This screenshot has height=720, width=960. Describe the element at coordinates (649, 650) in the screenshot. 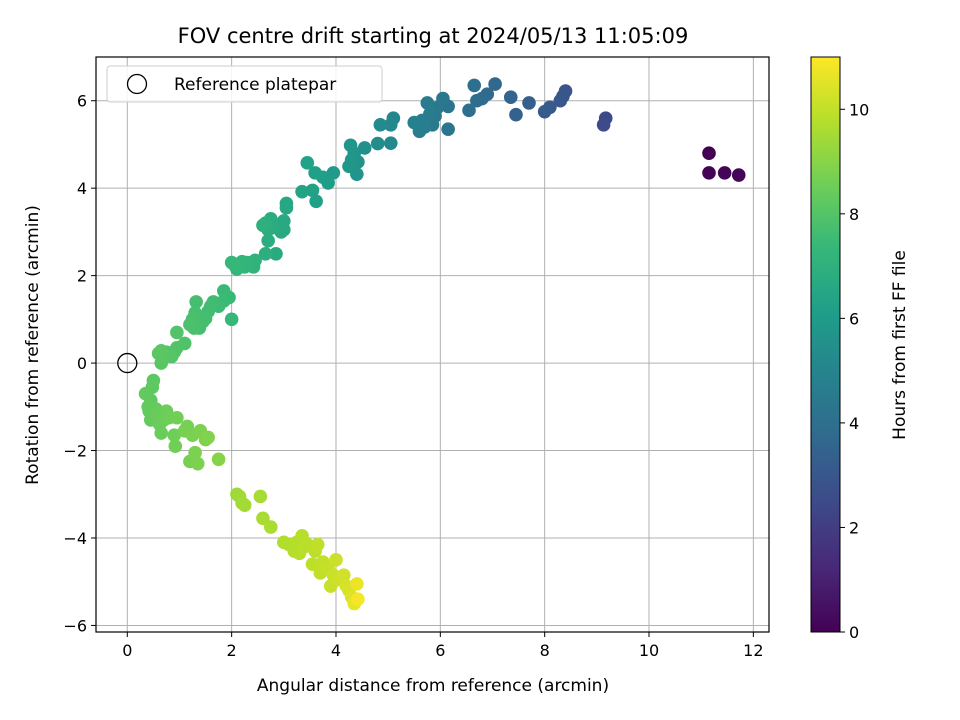

I see `x-tick-label: 10` at that location.